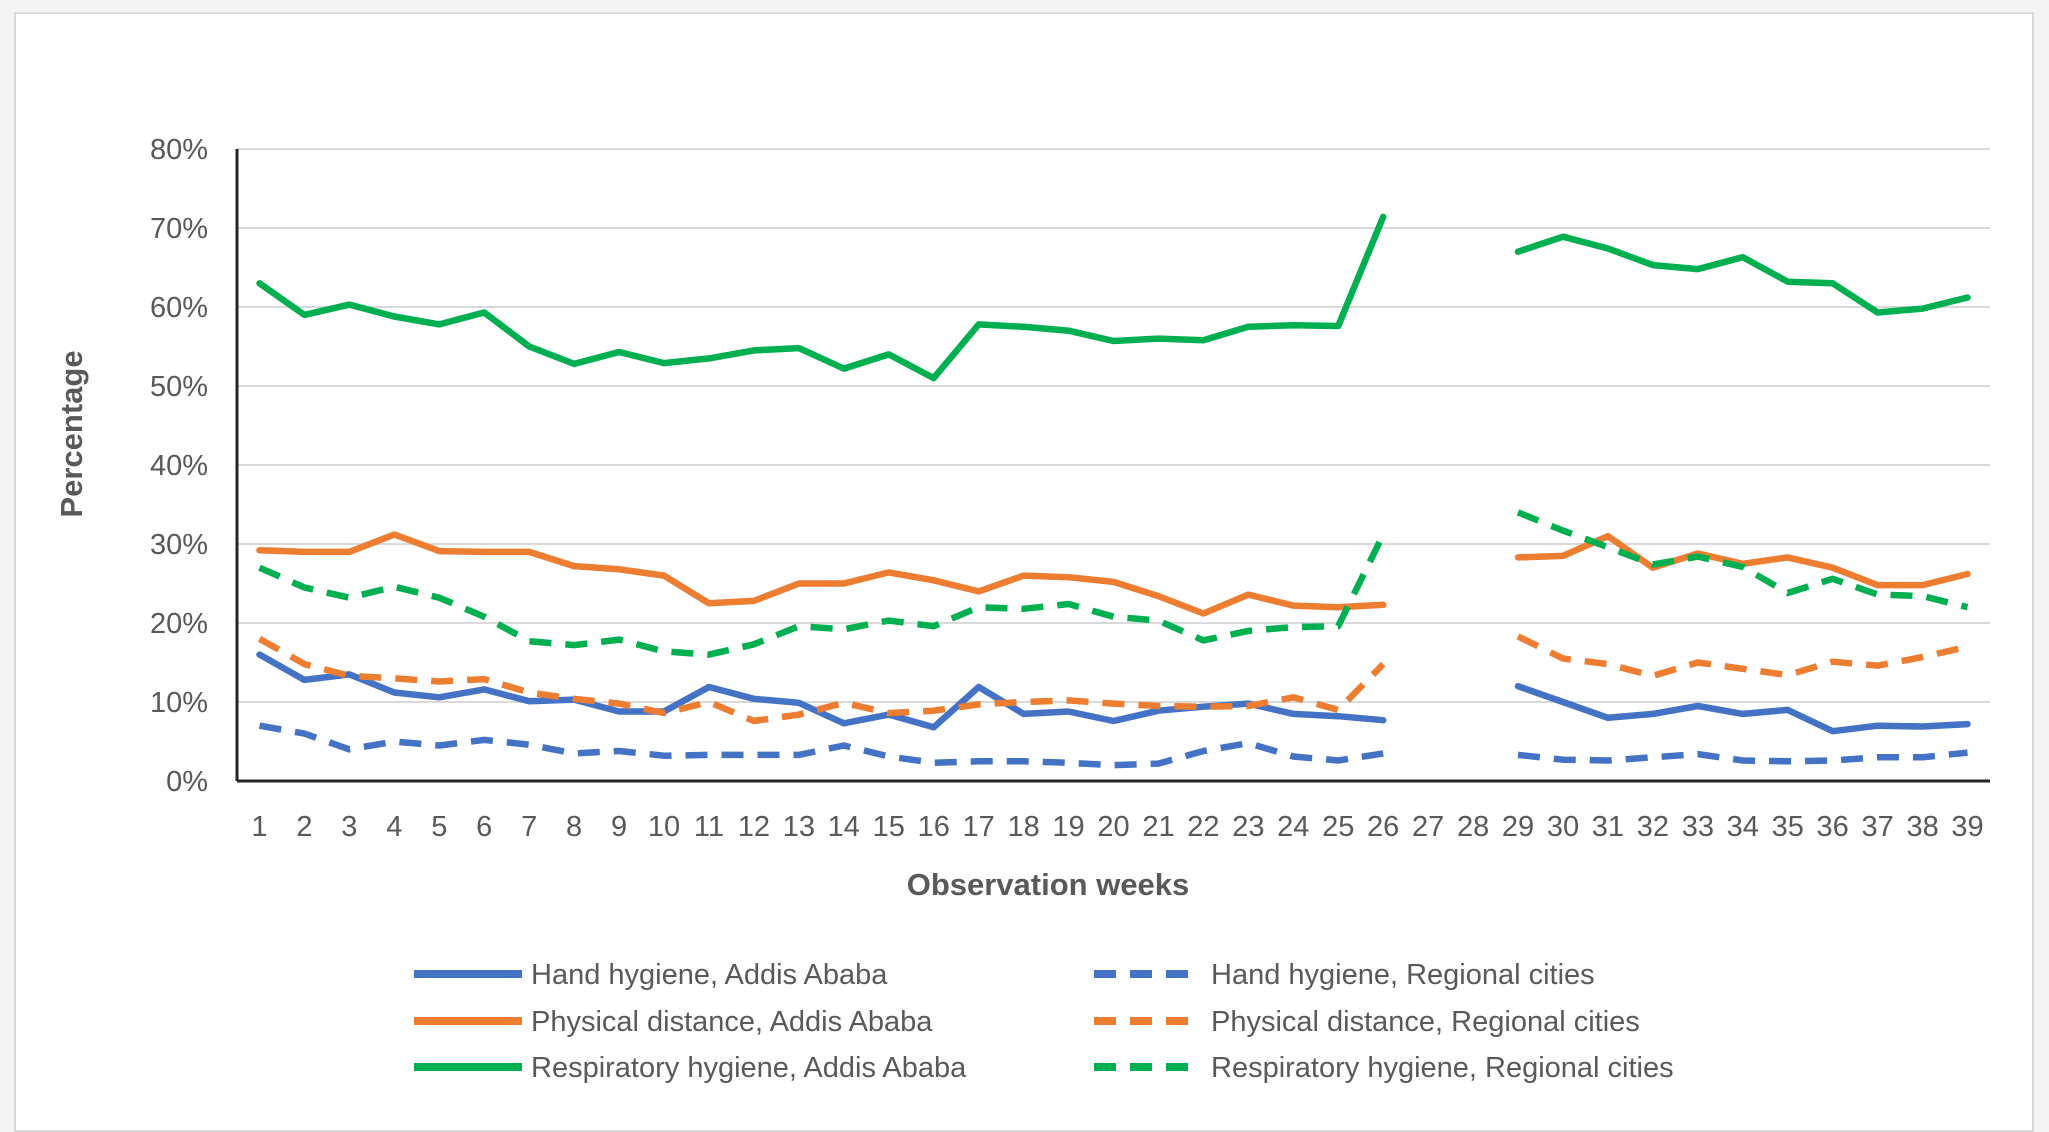 The height and width of the screenshot is (1132, 2049). I want to click on y-tick-label: 50%, so click(179, 387).